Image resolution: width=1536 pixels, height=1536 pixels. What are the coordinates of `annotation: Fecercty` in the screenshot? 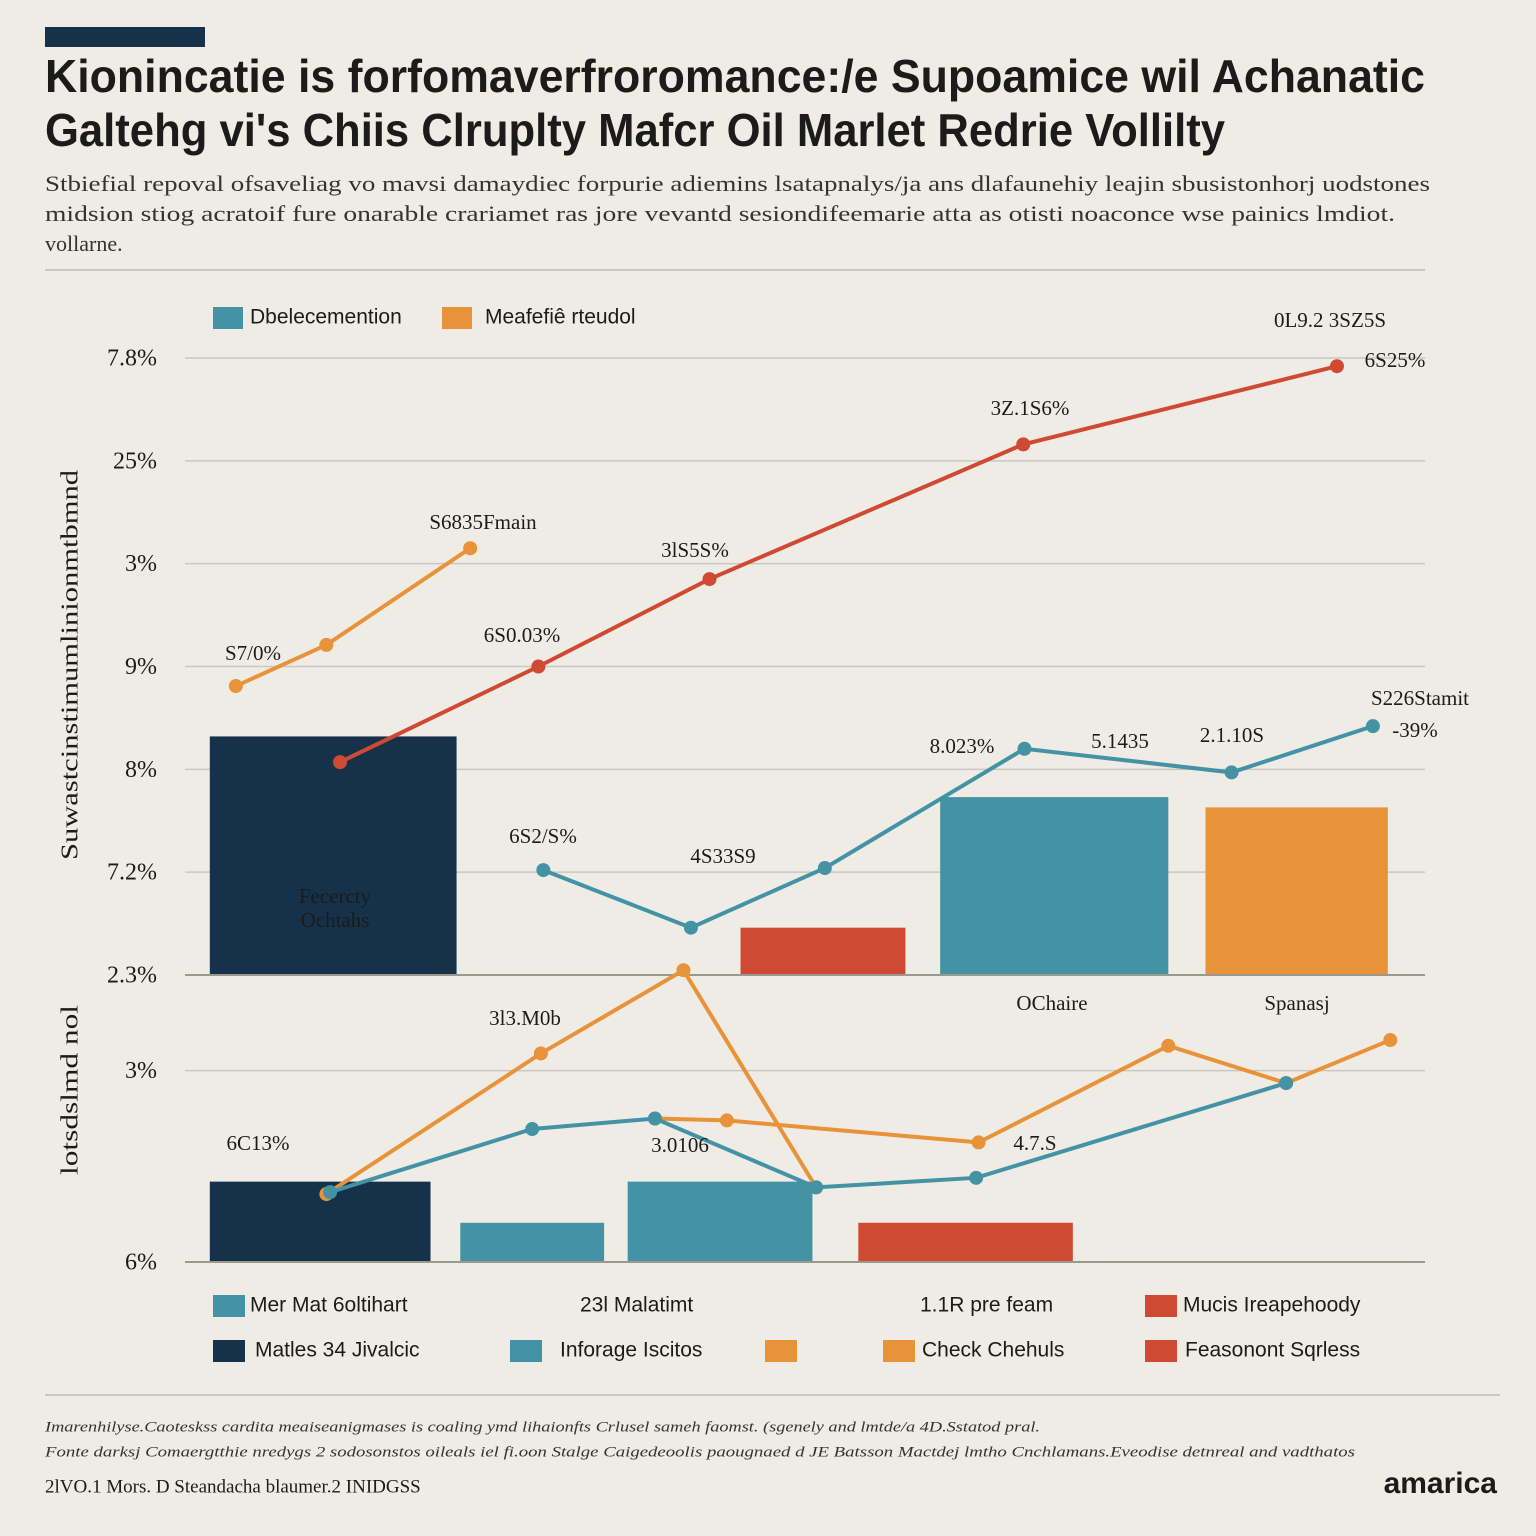 It's located at (335, 896).